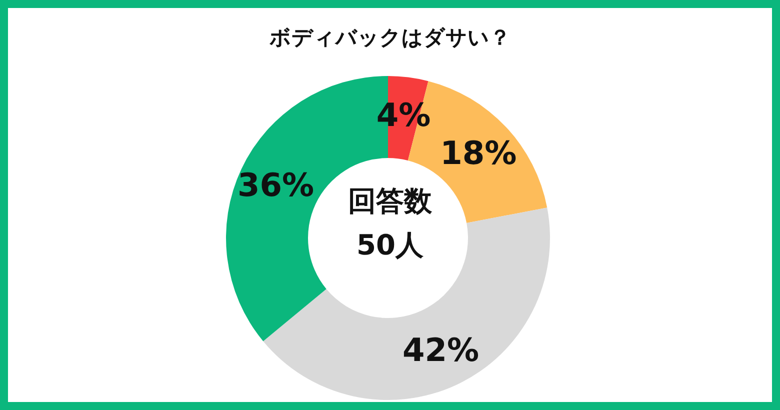 This screenshot has height=410, width=780. What do you see at coordinates (389, 38) in the screenshot?
I see `chart-title: ボディバックはダサい？` at bounding box center [389, 38].